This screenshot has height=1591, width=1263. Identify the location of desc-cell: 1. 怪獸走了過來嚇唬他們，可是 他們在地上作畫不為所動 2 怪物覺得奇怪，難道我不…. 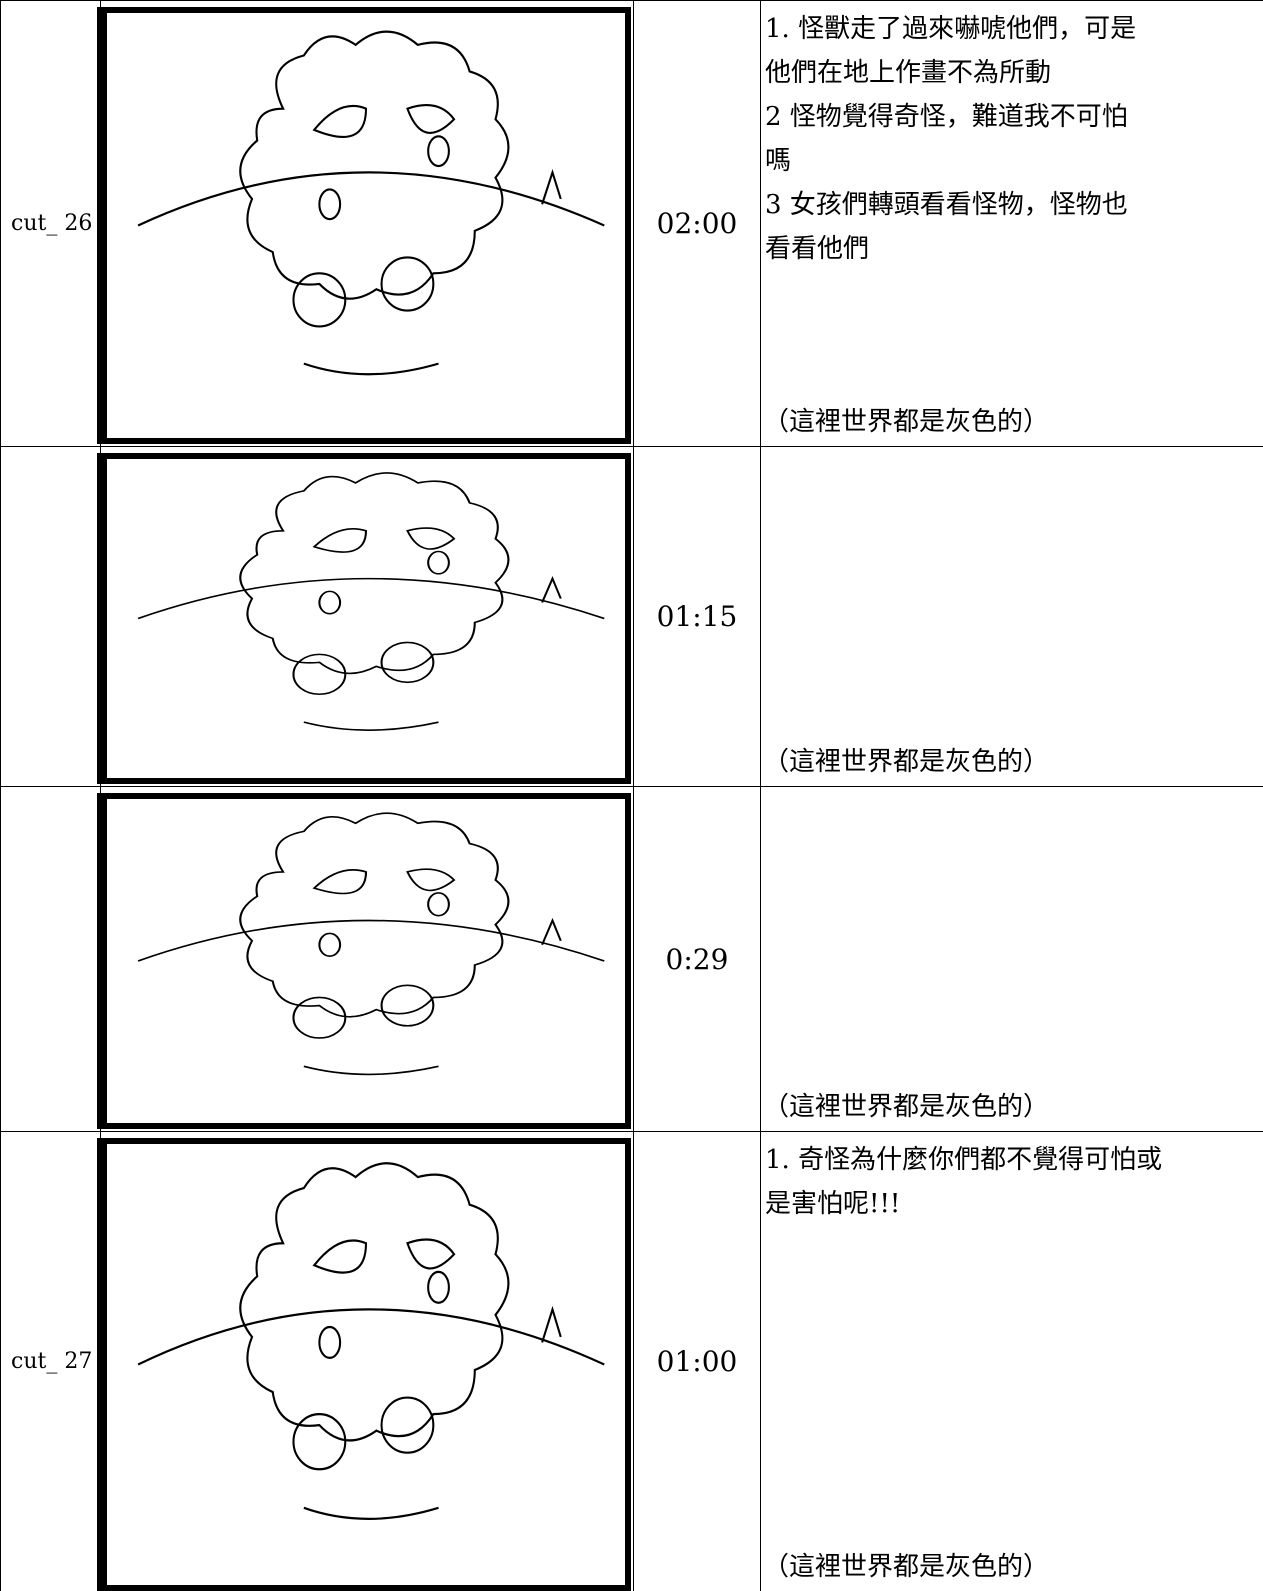
(1012, 224).